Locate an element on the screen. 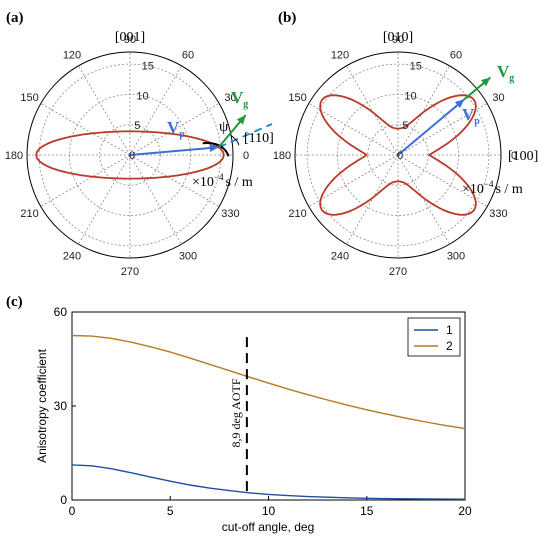  slowness-curve-a is located at coordinates (154, 147).